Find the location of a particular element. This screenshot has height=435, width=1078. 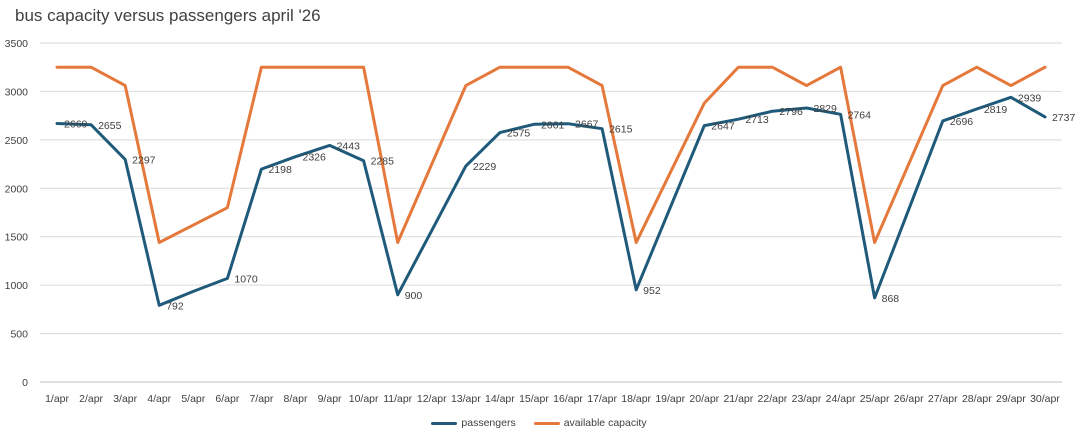

x-tick-label: 29/apr is located at coordinates (1011, 399).